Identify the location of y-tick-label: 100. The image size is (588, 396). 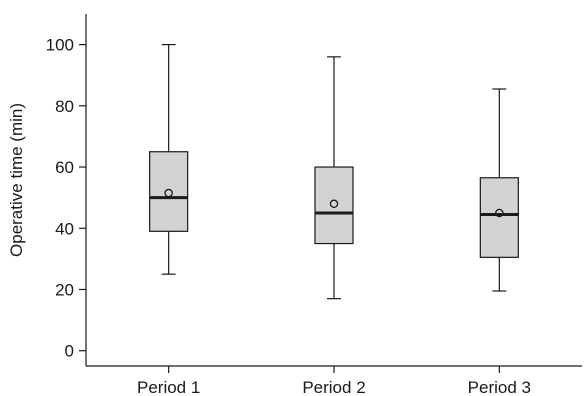
(60, 45).